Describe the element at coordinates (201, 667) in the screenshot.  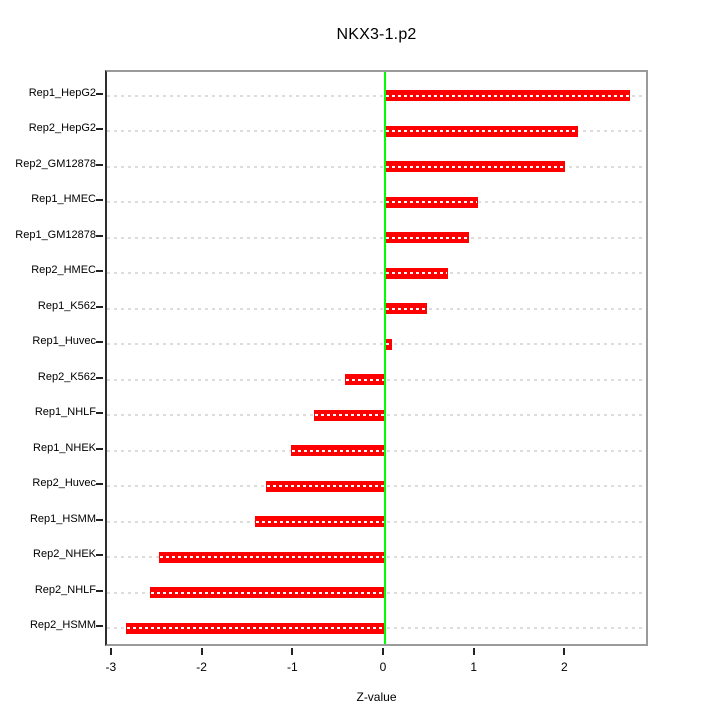
I see `x-axis-tick-label: -2` at that location.